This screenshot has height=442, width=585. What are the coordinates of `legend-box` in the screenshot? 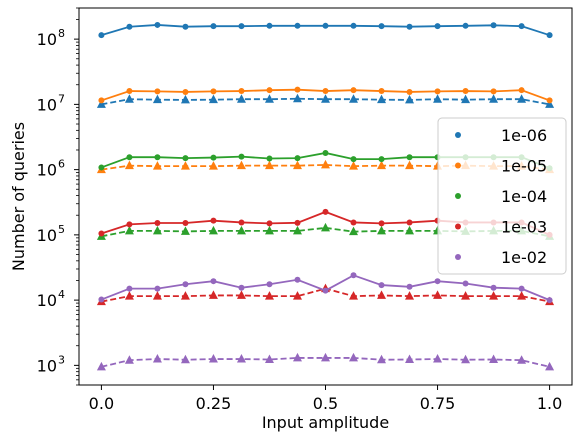 It's located at (502, 196).